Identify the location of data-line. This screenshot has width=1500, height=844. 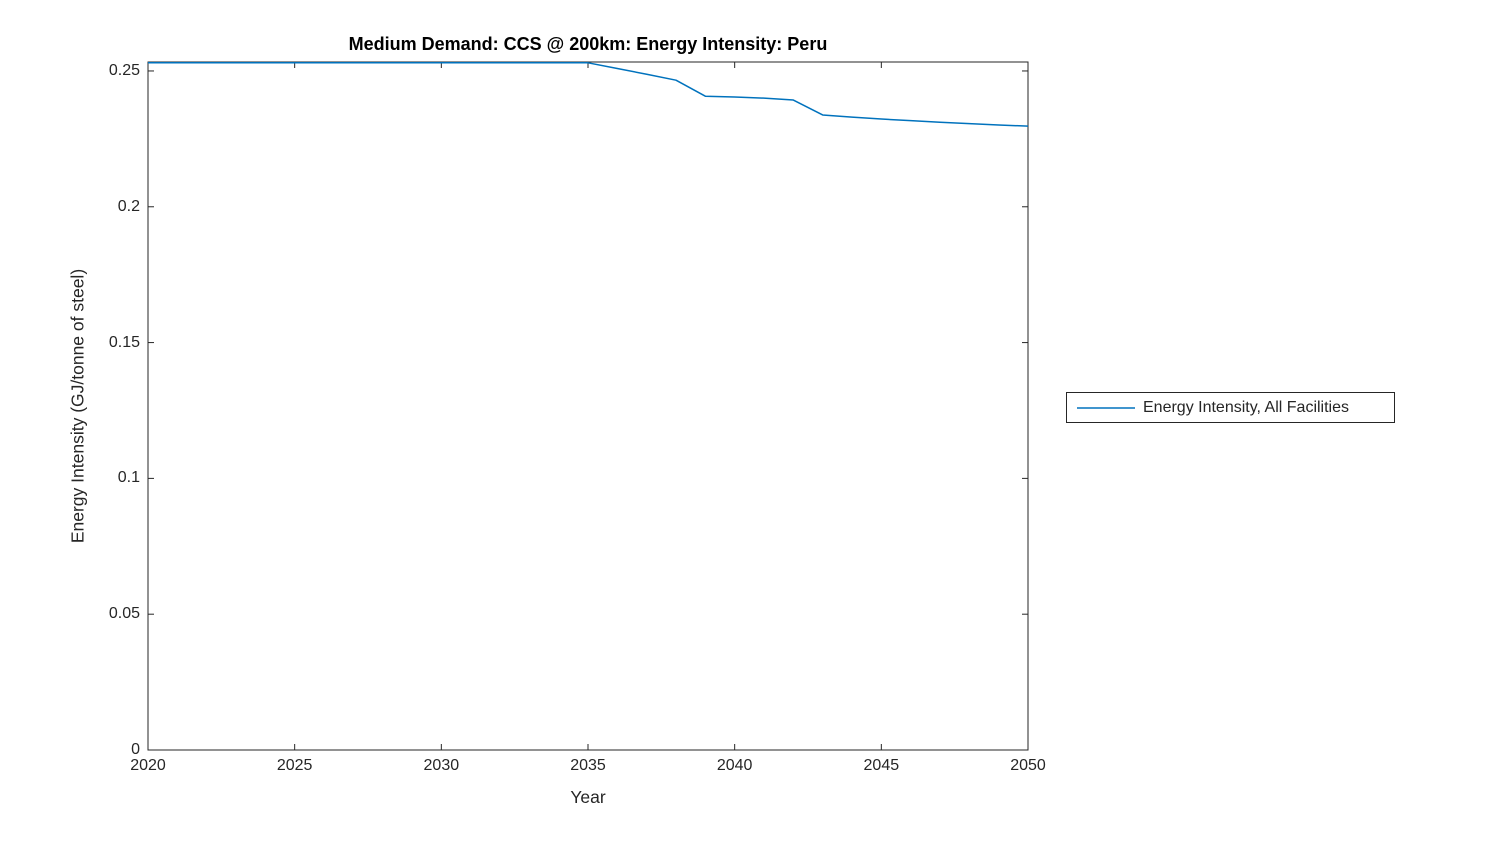
(588, 94).